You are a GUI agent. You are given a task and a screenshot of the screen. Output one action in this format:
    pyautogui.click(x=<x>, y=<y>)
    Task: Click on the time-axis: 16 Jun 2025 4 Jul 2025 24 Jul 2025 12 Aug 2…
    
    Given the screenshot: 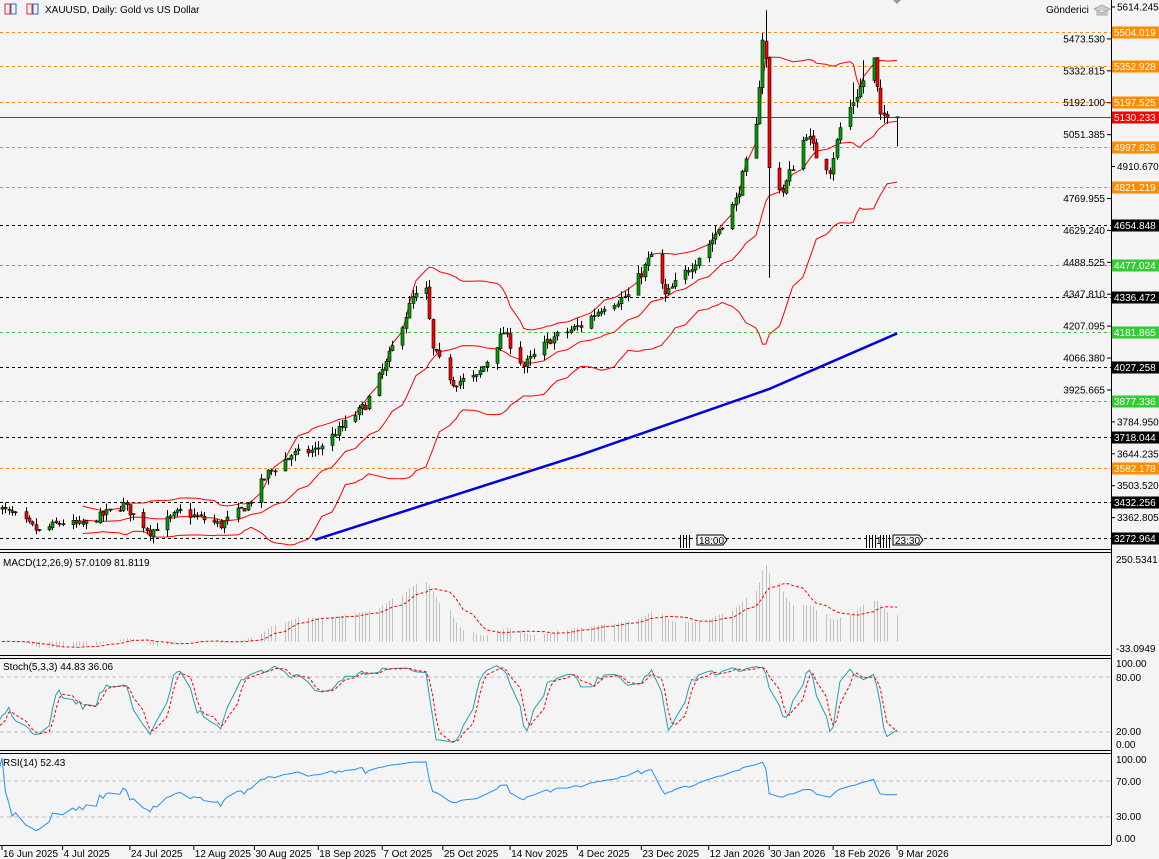 What is the action you would take?
    pyautogui.click(x=475, y=852)
    